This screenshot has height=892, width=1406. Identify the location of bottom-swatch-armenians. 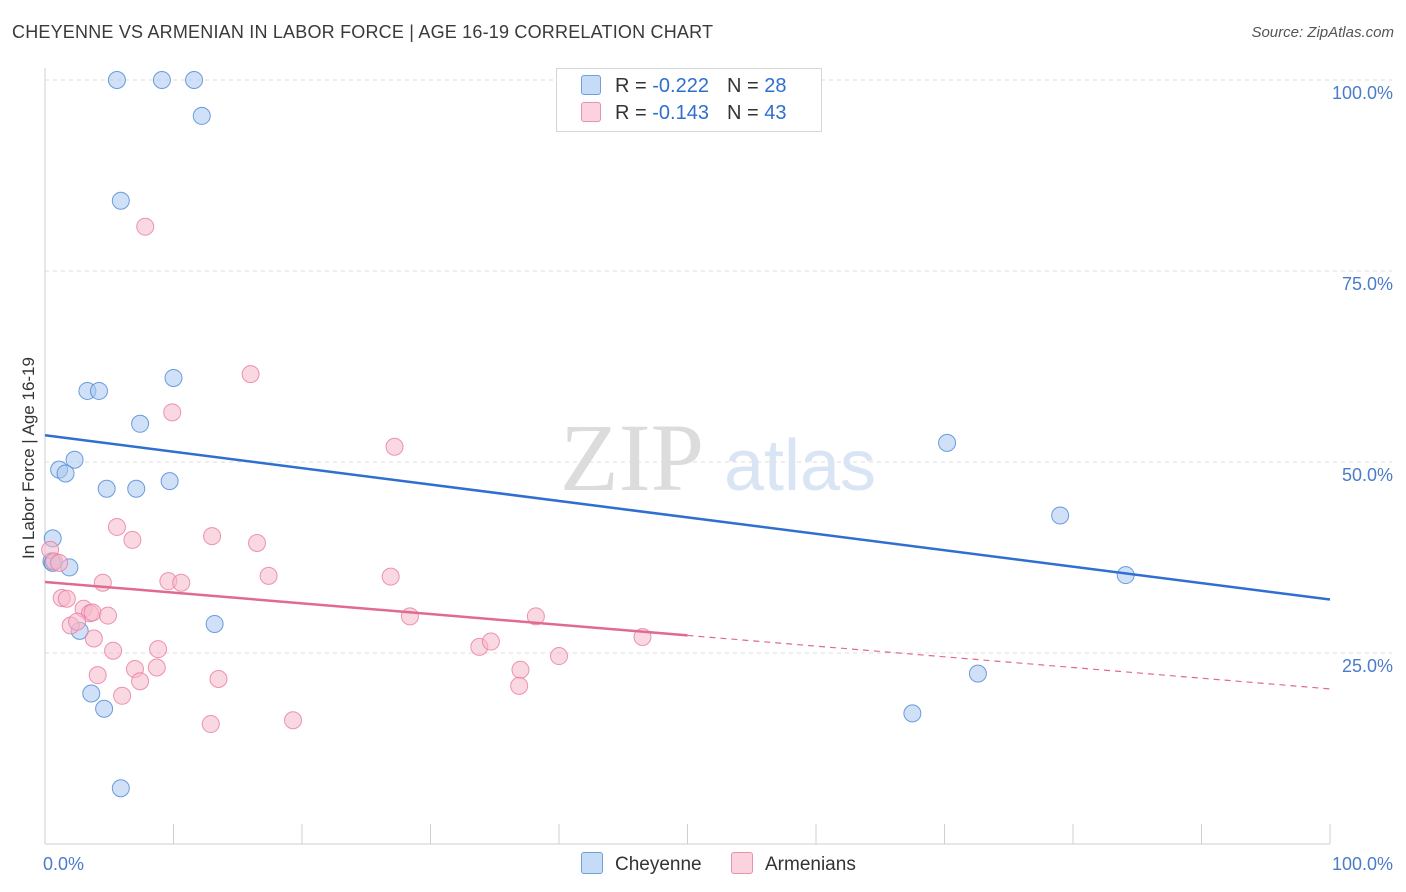
(742, 863).